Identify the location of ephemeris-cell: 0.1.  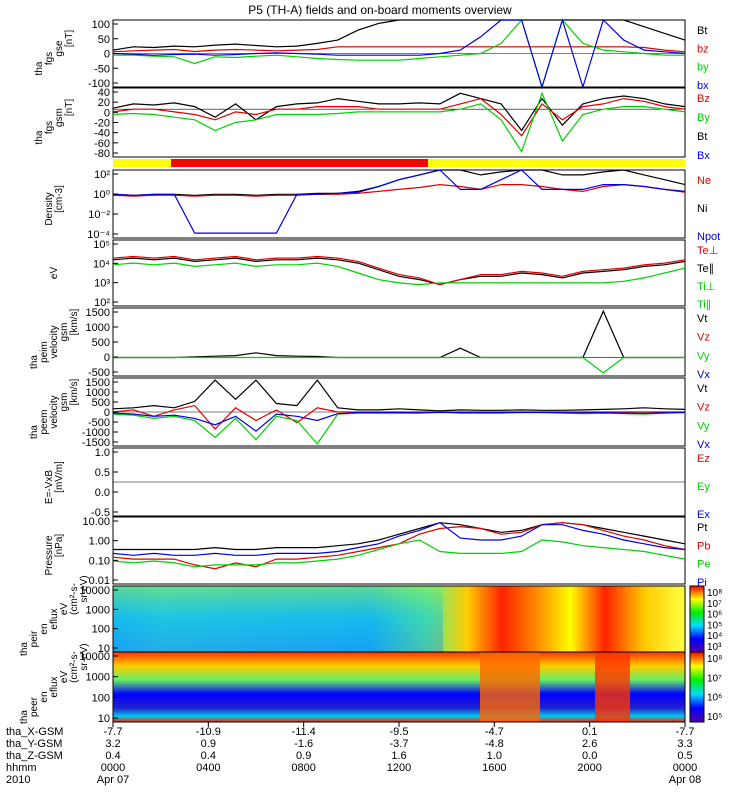
(589, 732).